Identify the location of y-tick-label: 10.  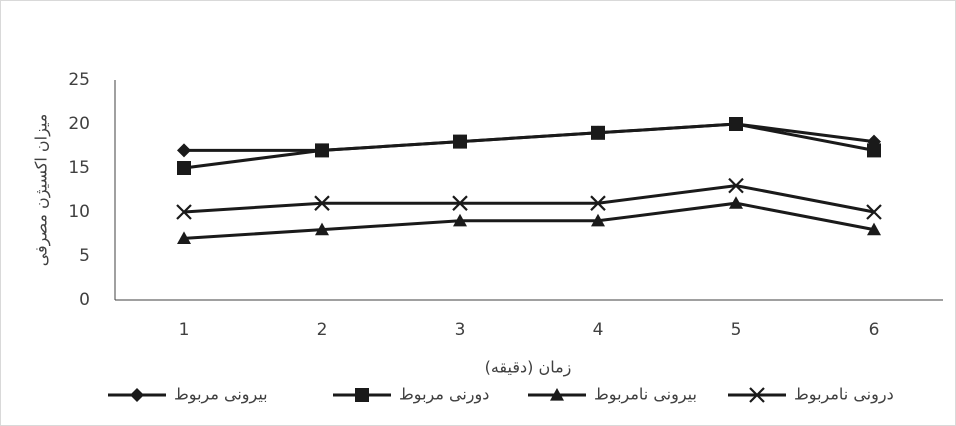
(79, 212).